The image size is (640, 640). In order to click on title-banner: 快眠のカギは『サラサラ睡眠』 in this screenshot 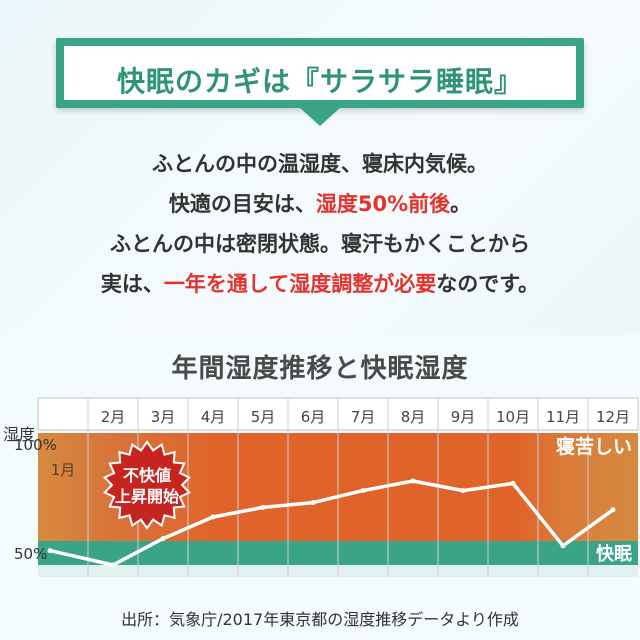, I will do `click(320, 83)`.